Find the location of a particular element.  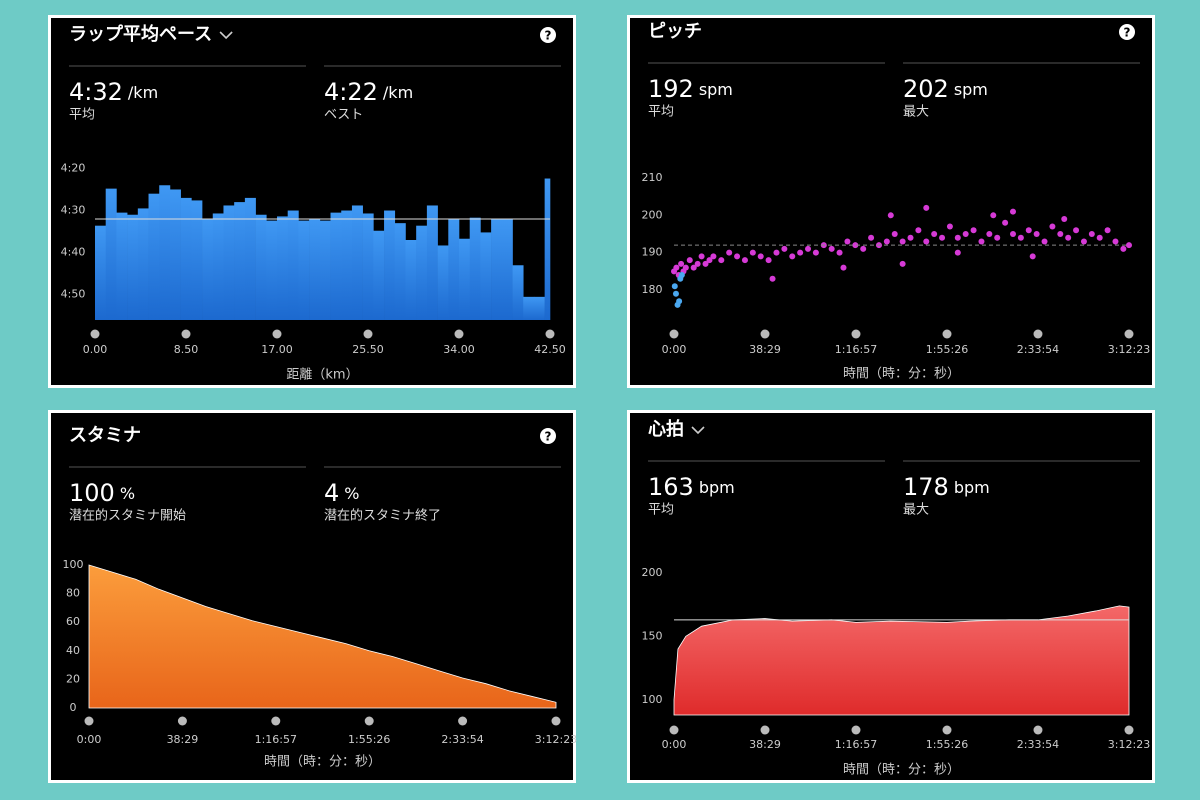

y-tick-label: 200 is located at coordinates (652, 572).